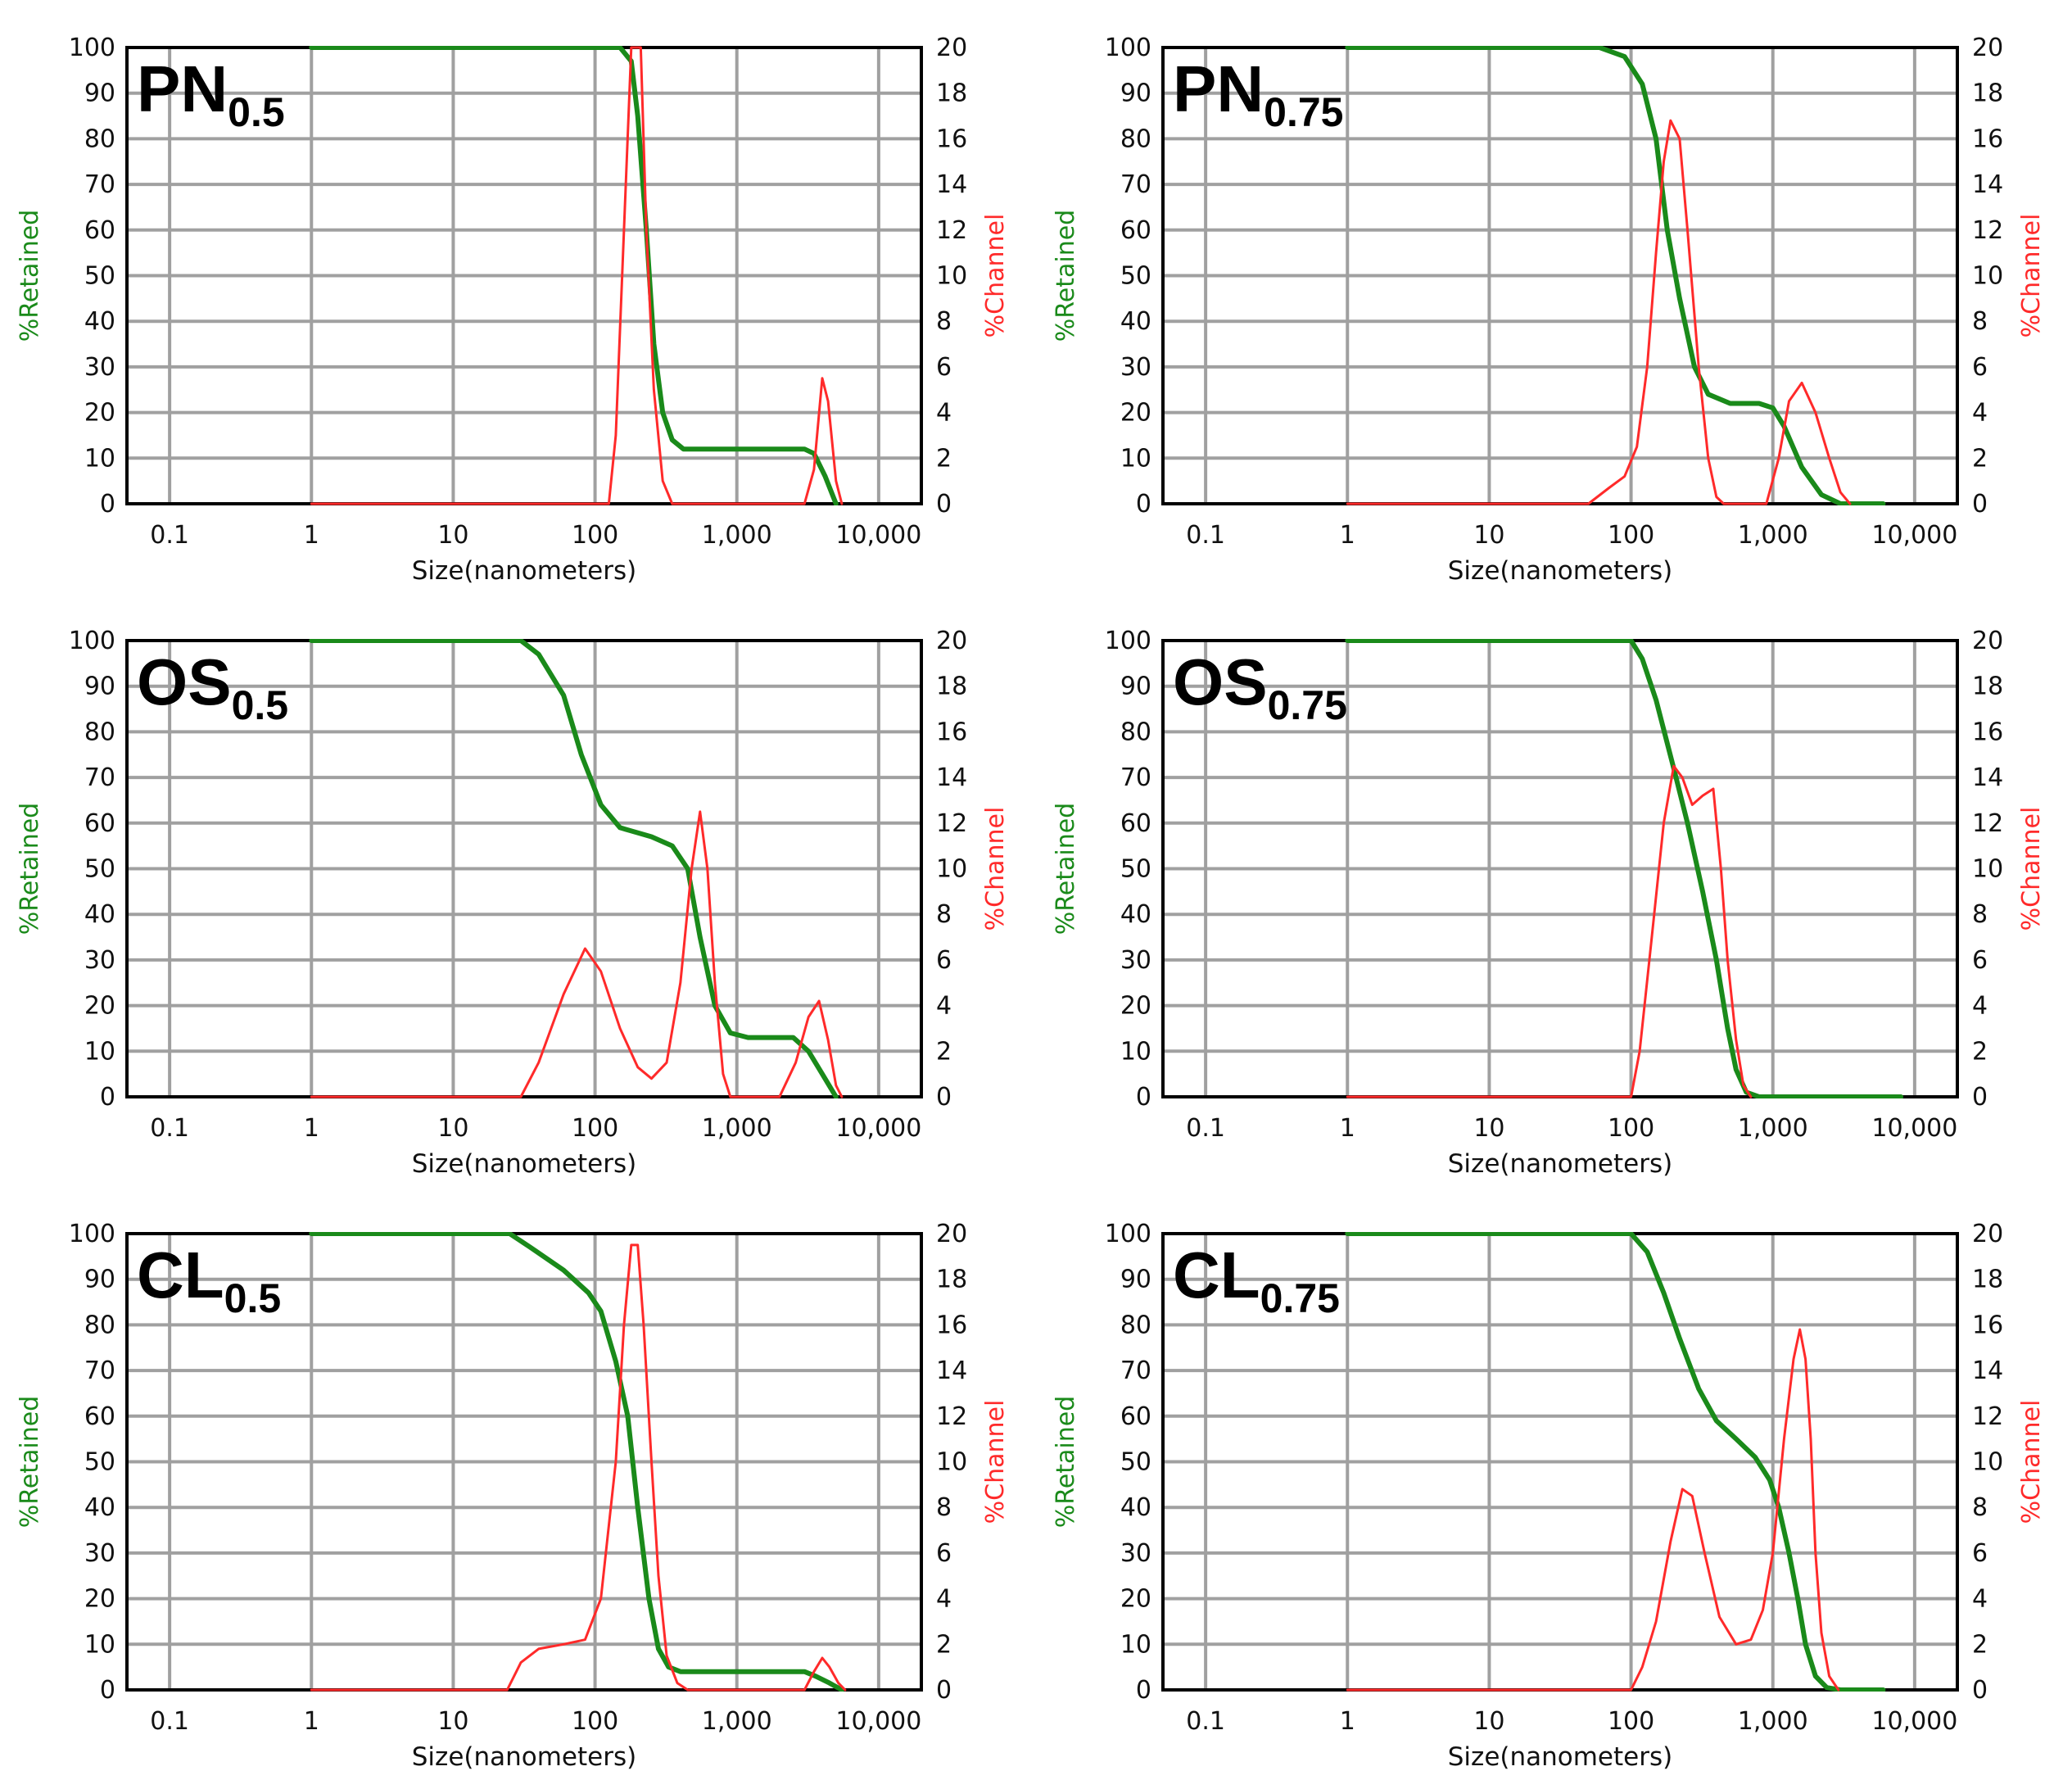  What do you see at coordinates (253, 1298) in the screenshot?
I see `panel-title-subscript: 0.5` at bounding box center [253, 1298].